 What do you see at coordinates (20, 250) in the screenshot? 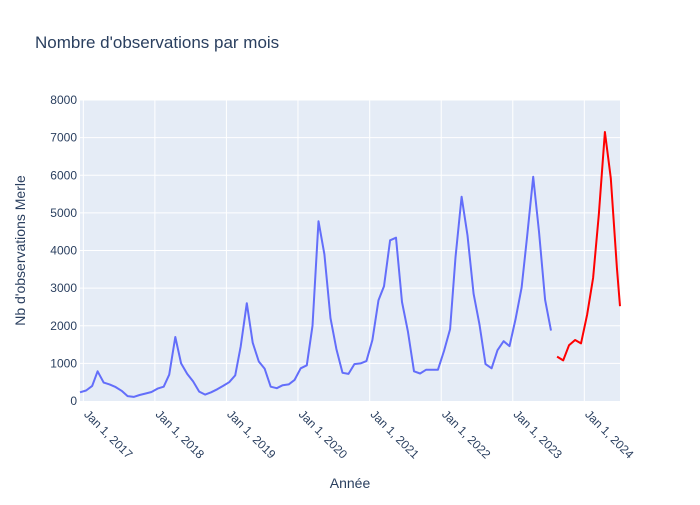
I see `y-axis-title: Nb d'observations Merle` at bounding box center [20, 250].